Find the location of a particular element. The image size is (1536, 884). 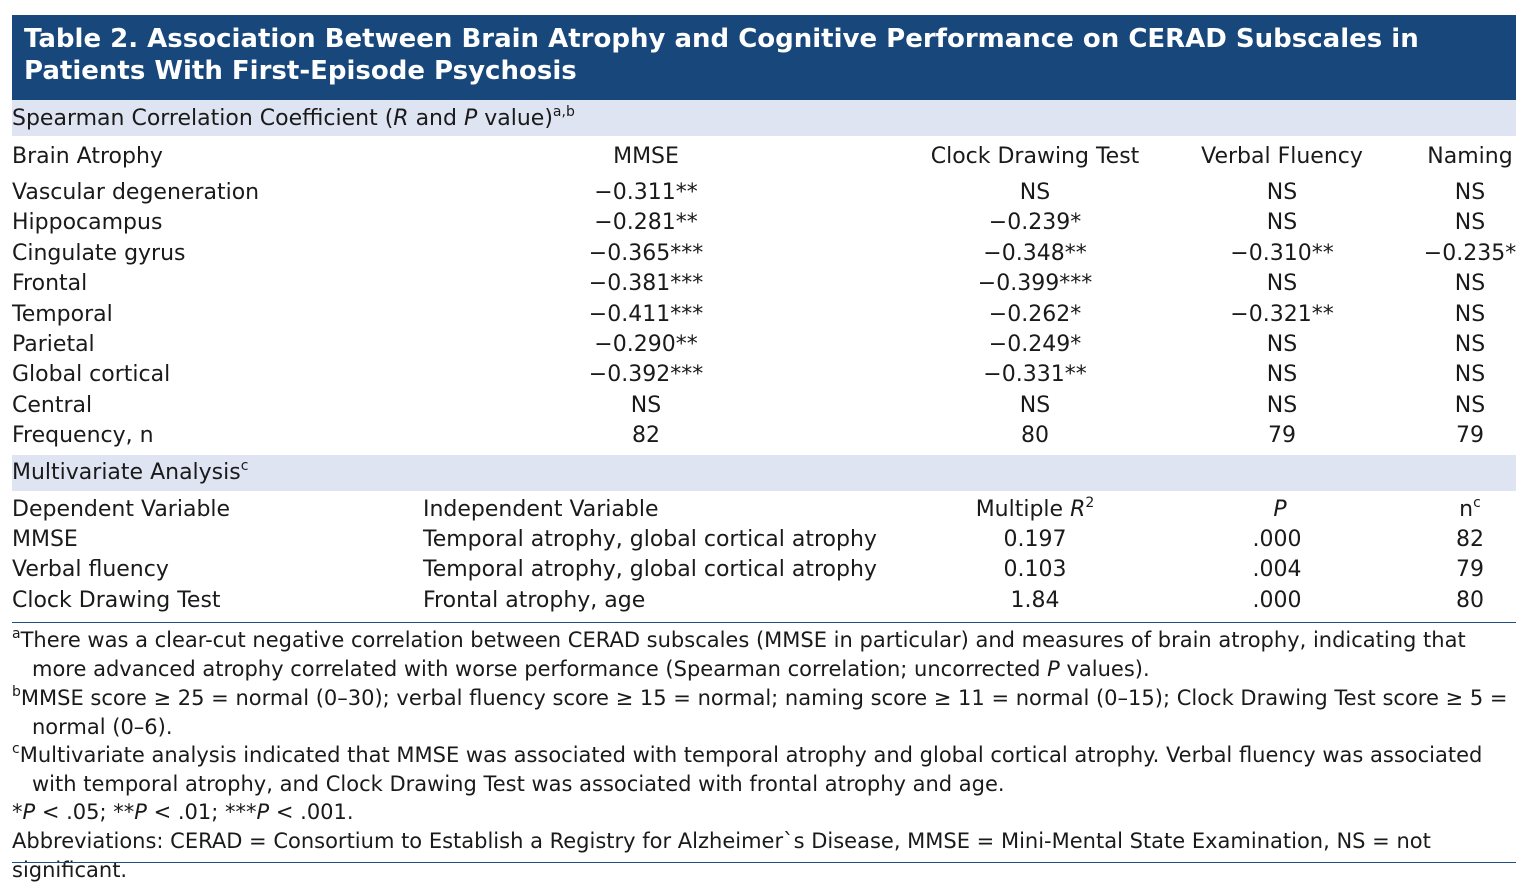

text: and is located at coordinates (436, 118).